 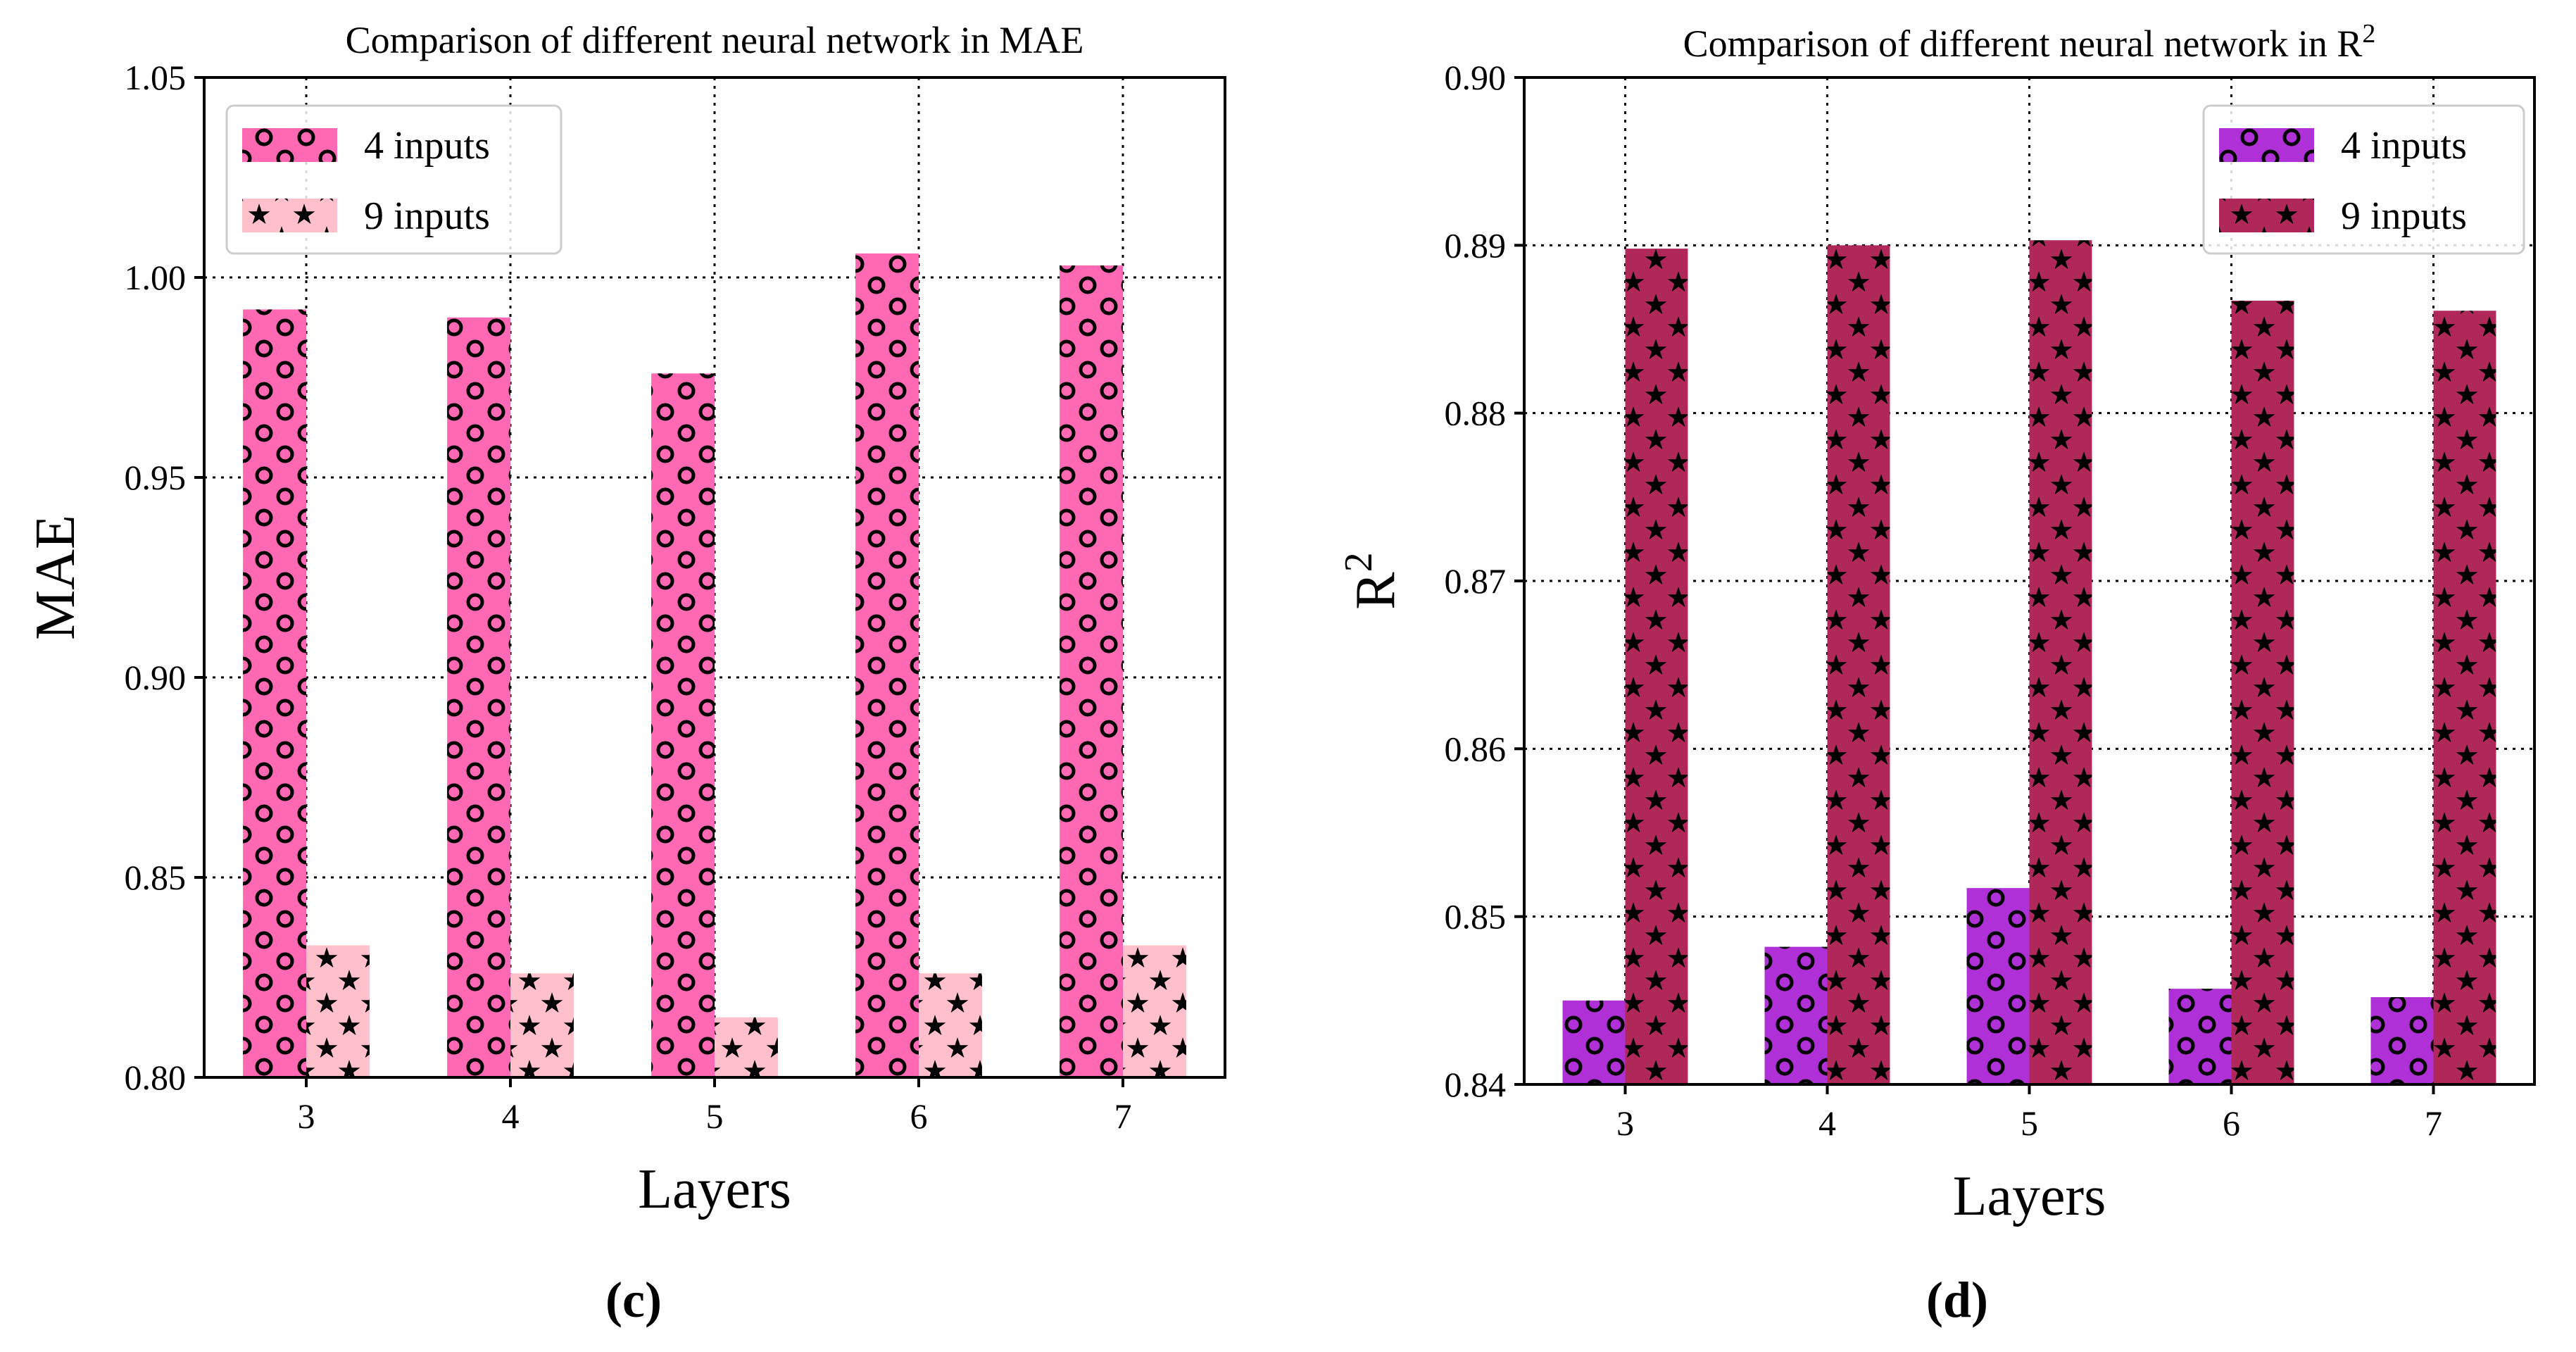 I want to click on mae-x-tick-label: 7, so click(x=1123, y=1116).